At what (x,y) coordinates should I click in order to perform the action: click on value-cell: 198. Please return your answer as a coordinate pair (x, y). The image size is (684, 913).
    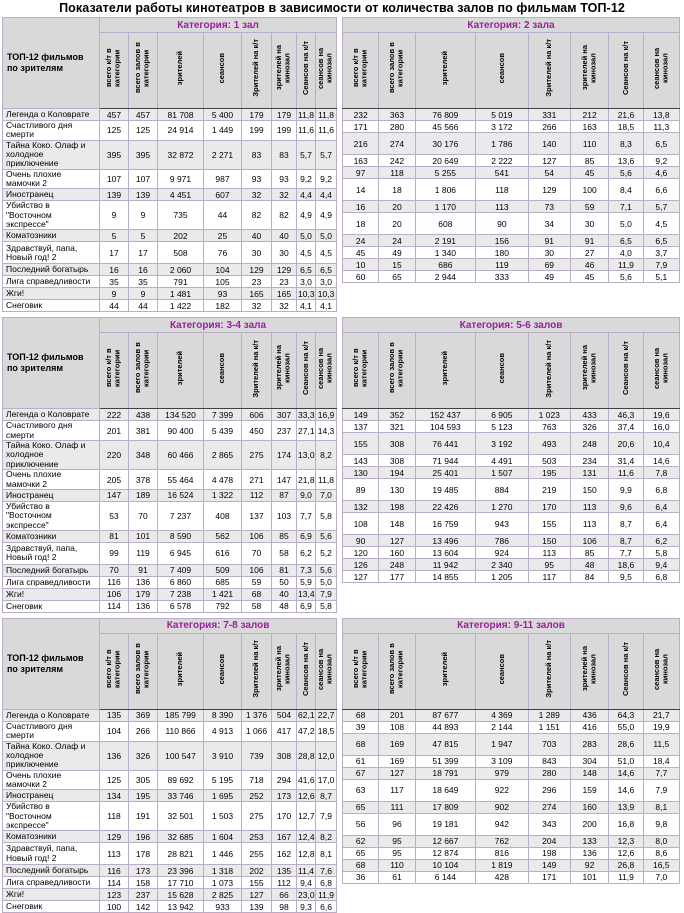
    Looking at the image, I should click on (397, 507).